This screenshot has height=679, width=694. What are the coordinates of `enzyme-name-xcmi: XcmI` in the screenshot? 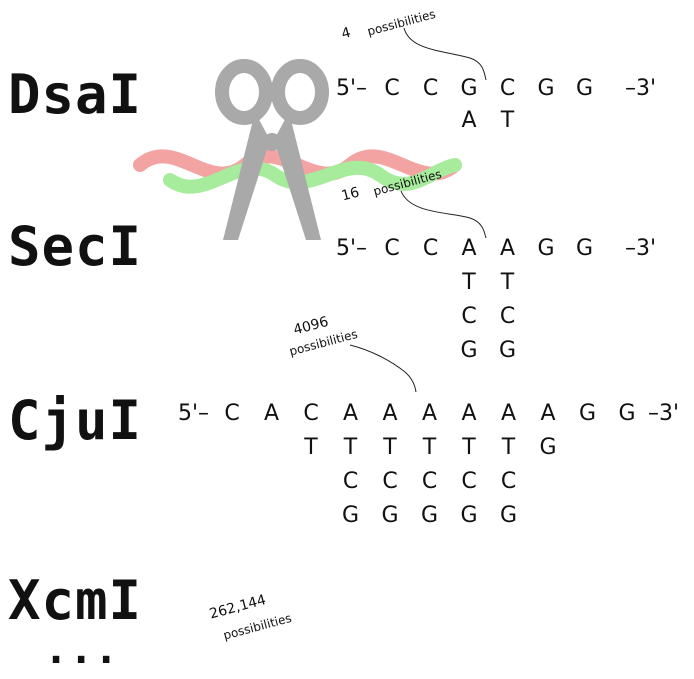 It's located at (75, 600).